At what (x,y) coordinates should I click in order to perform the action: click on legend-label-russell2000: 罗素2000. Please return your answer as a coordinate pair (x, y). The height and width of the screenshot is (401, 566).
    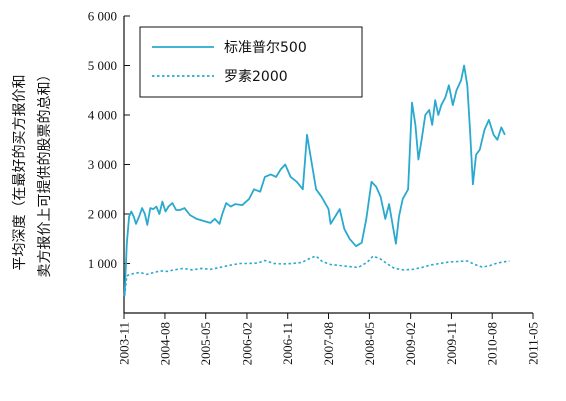
    Looking at the image, I should click on (256, 77).